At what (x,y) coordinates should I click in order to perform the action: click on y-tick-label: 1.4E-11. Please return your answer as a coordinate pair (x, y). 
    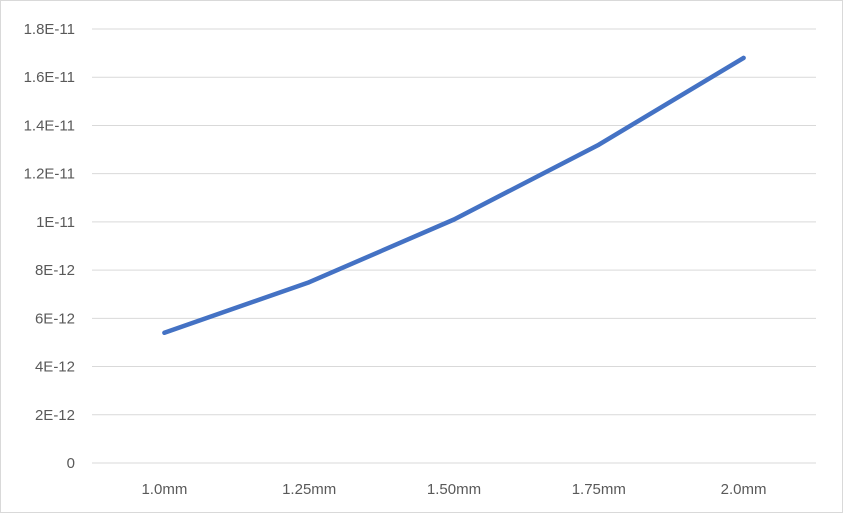
    Looking at the image, I should click on (49, 125).